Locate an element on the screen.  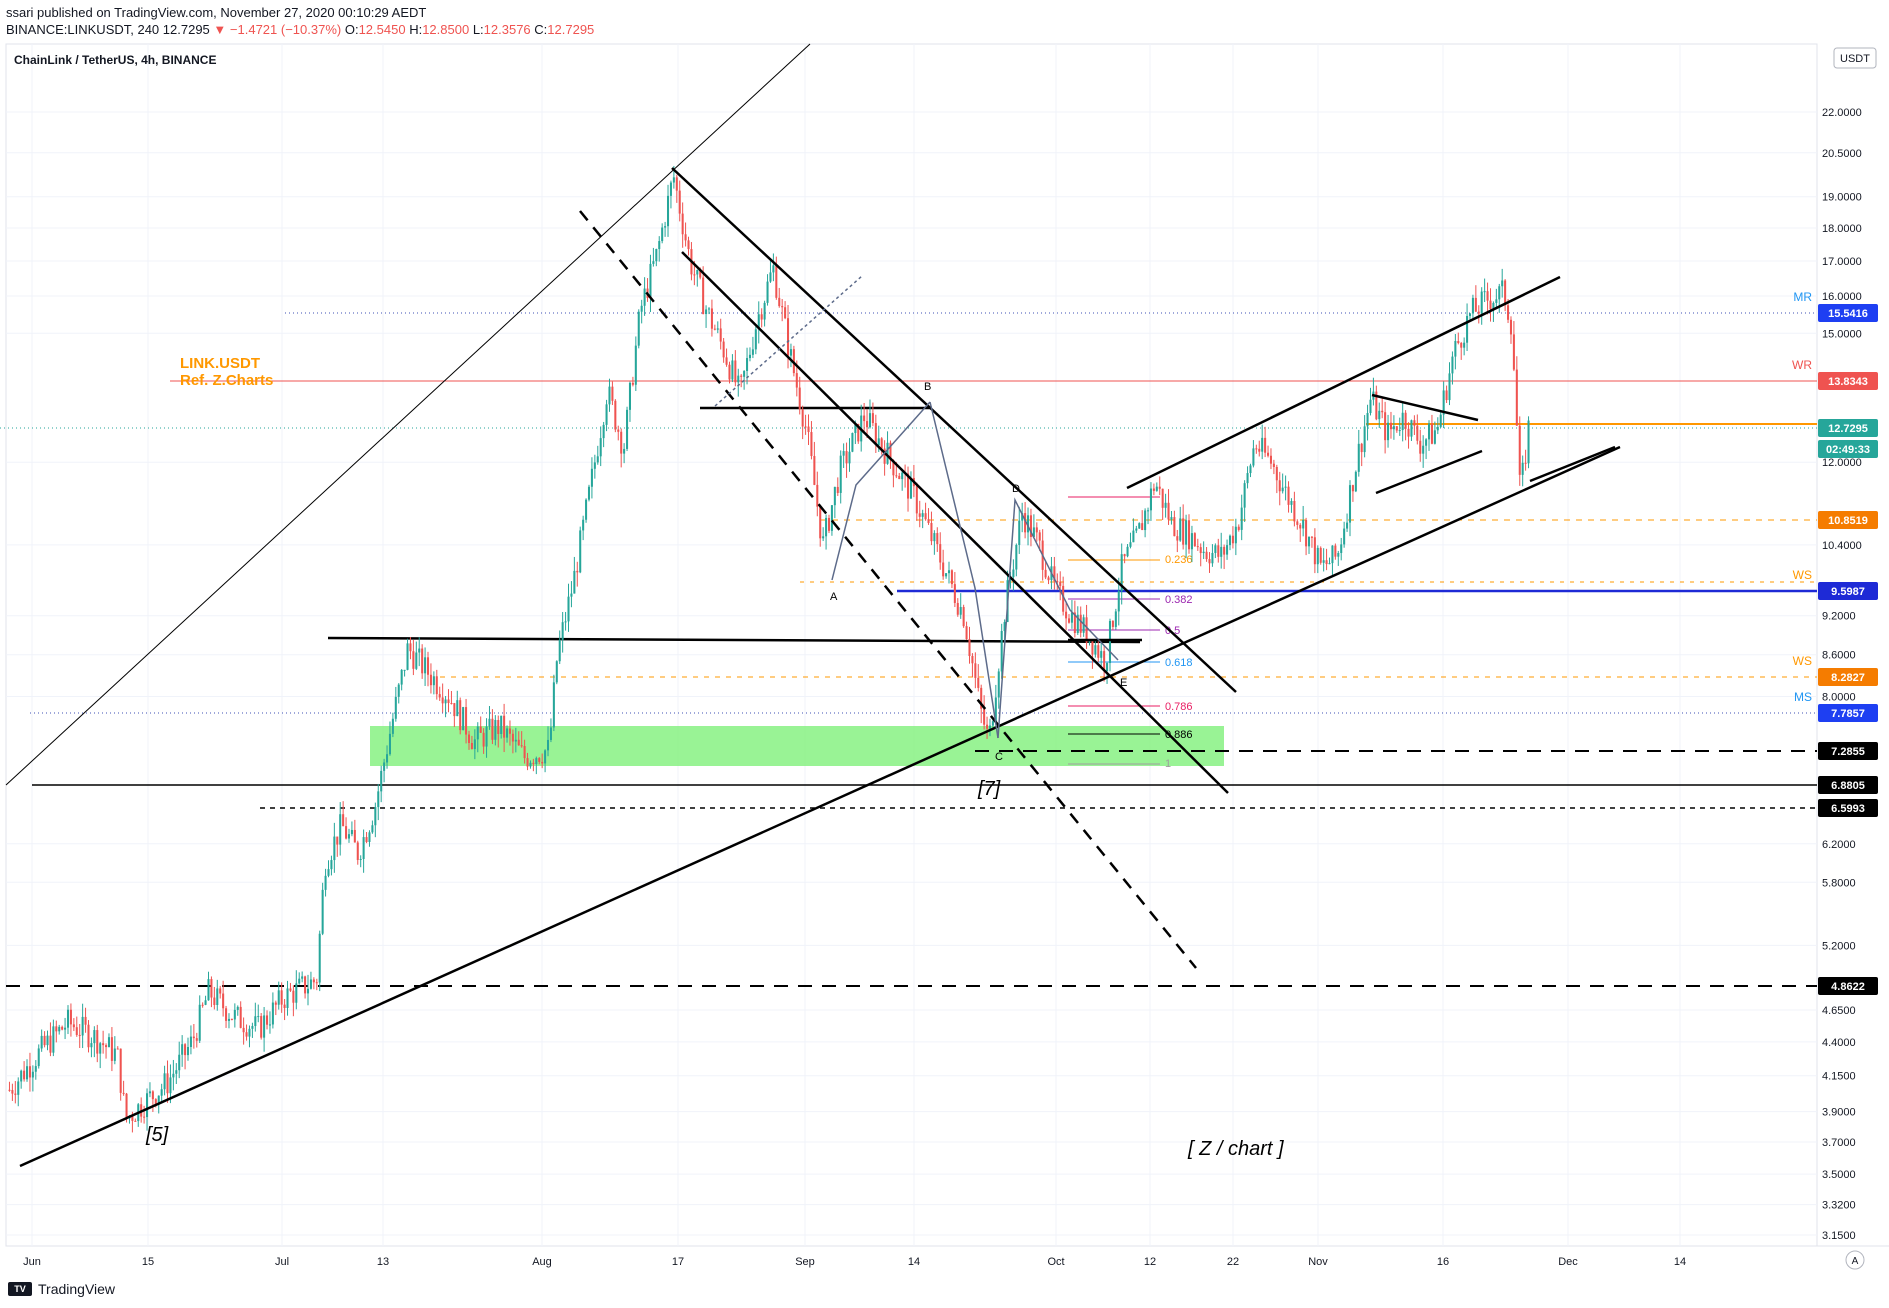
flag-upper-line is located at coordinates (1425, 407).